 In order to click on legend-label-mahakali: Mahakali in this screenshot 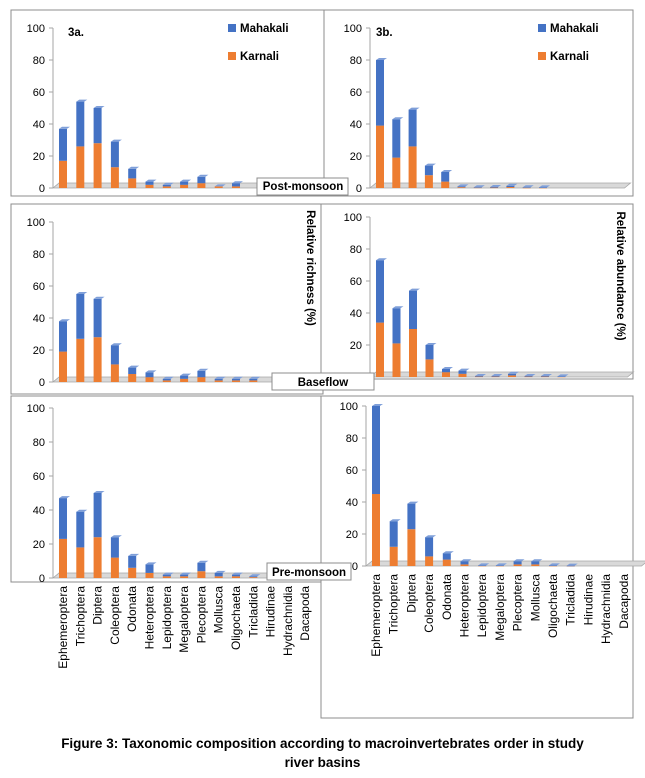, I will do `click(264, 29)`.